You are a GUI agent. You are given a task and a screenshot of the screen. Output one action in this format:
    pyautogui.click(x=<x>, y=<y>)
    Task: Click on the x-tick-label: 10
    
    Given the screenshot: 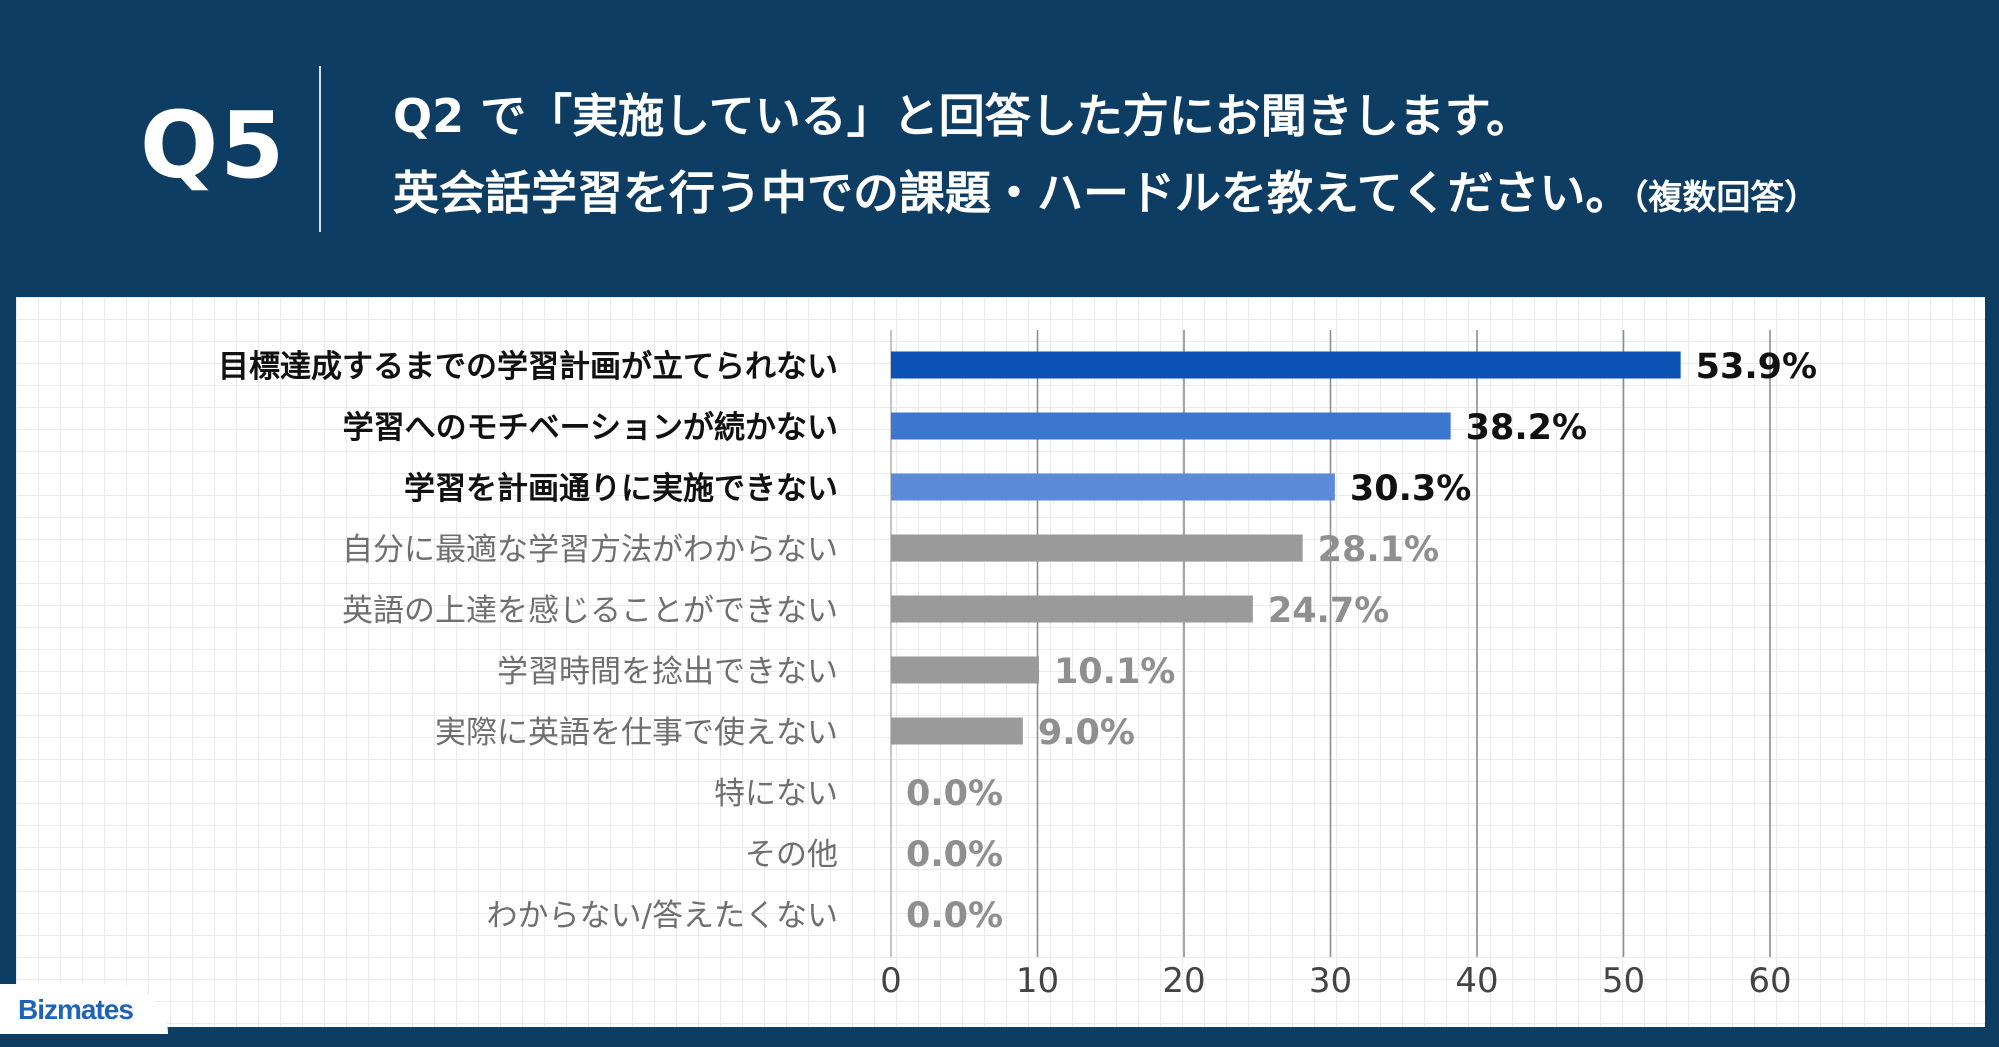 What is the action you would take?
    pyautogui.click(x=1037, y=981)
    